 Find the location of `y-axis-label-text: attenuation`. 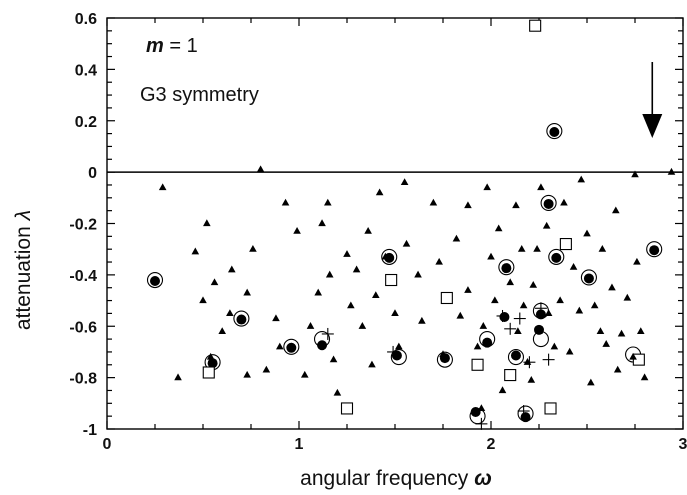

y-axis-label-text: attenuation is located at coordinates (23, 278).